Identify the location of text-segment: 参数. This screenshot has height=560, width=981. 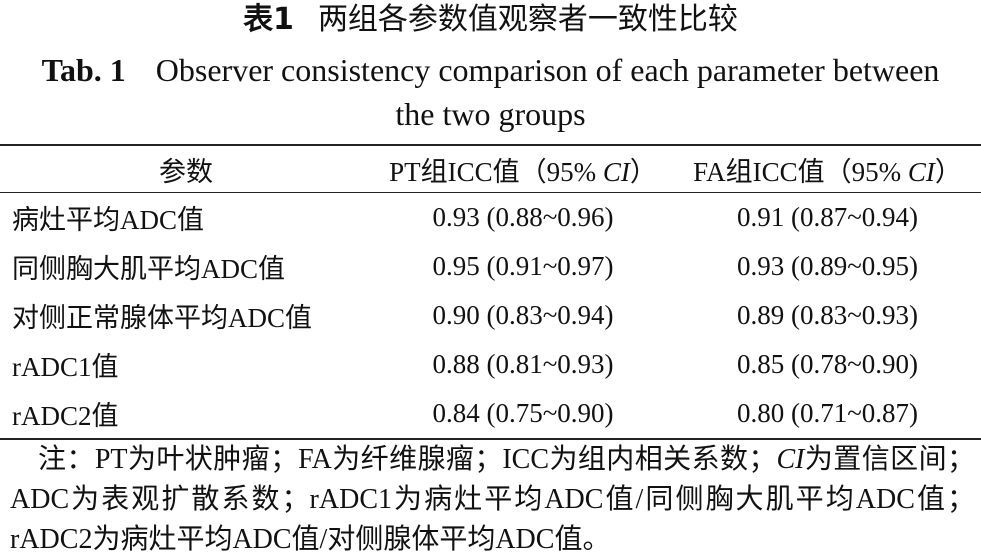
(186, 171).